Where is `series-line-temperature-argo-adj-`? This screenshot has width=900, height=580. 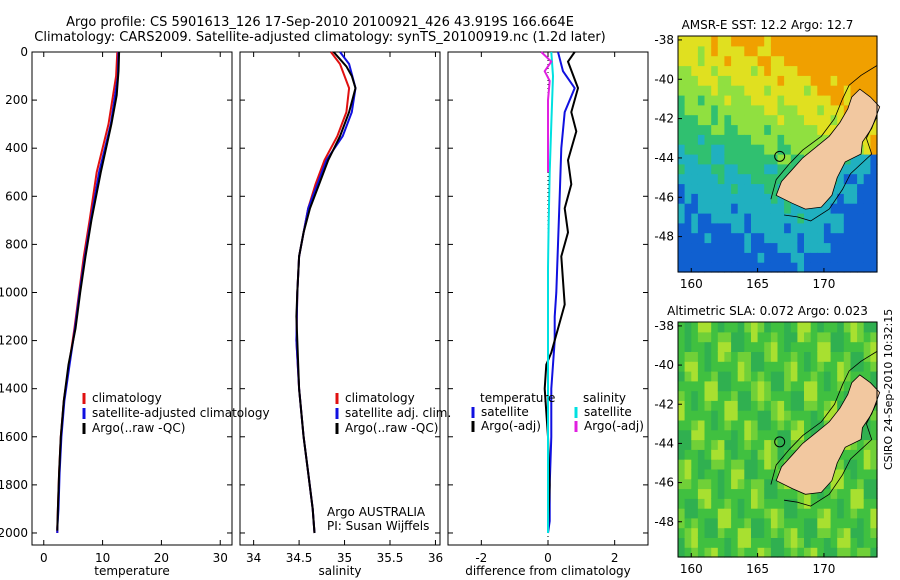 series-line-temperature-argo-adj- is located at coordinates (561, 292).